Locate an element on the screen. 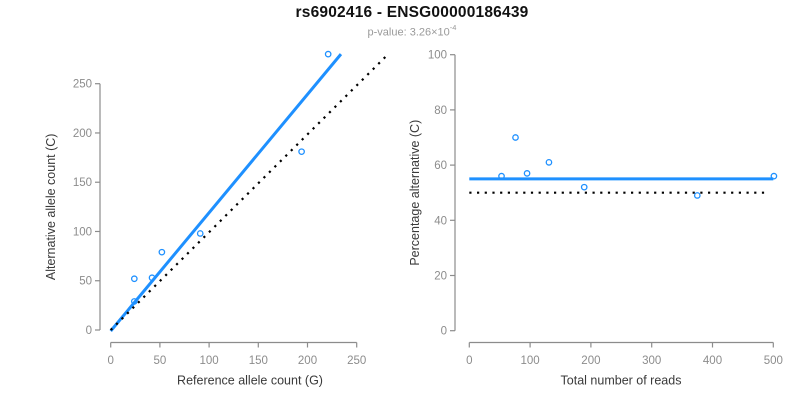 This screenshot has height=400, width=800. x-tick-label: 500 is located at coordinates (773, 361).